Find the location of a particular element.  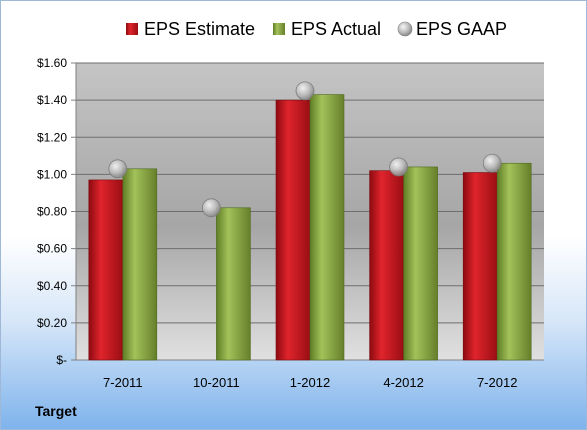

y-tick-label: $1.20 is located at coordinates (52, 137).